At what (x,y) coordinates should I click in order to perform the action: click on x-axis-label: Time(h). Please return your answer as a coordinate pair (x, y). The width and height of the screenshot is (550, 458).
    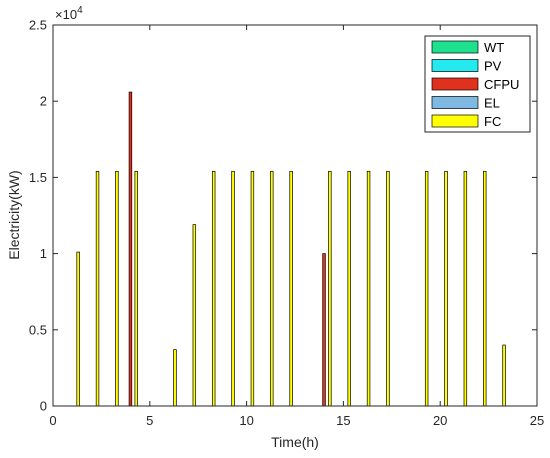
    Looking at the image, I should click on (295, 442).